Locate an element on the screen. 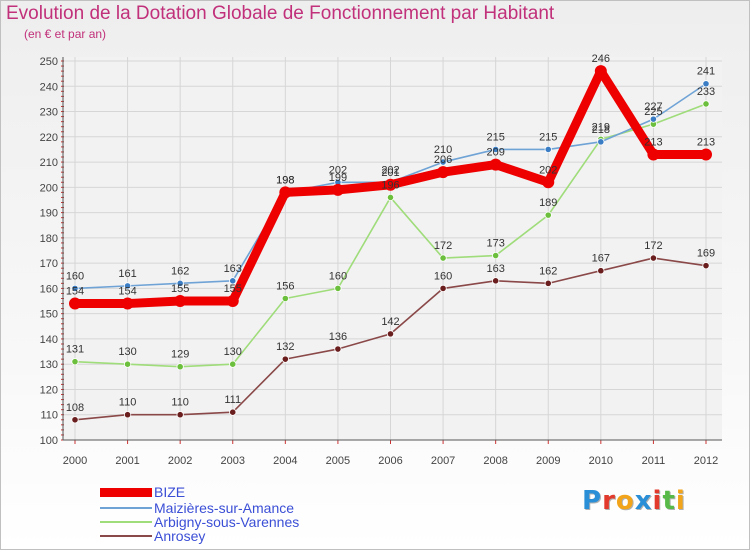  legend-item-bize: BIZE is located at coordinates (250, 492).